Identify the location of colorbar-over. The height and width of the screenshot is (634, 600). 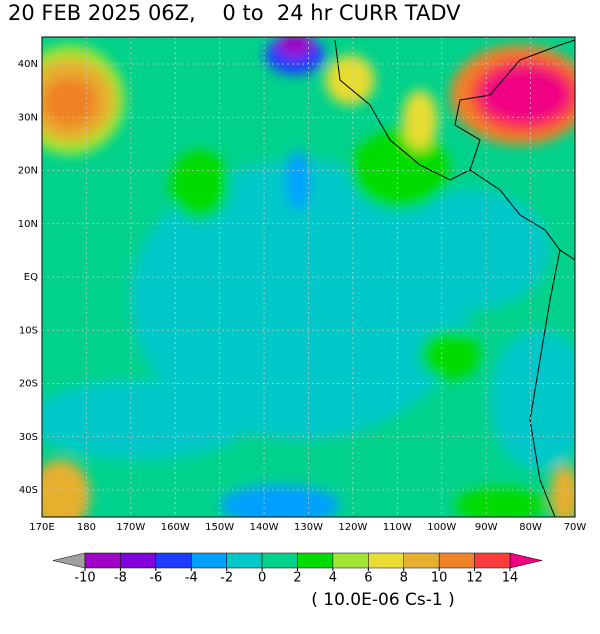
(526, 560).